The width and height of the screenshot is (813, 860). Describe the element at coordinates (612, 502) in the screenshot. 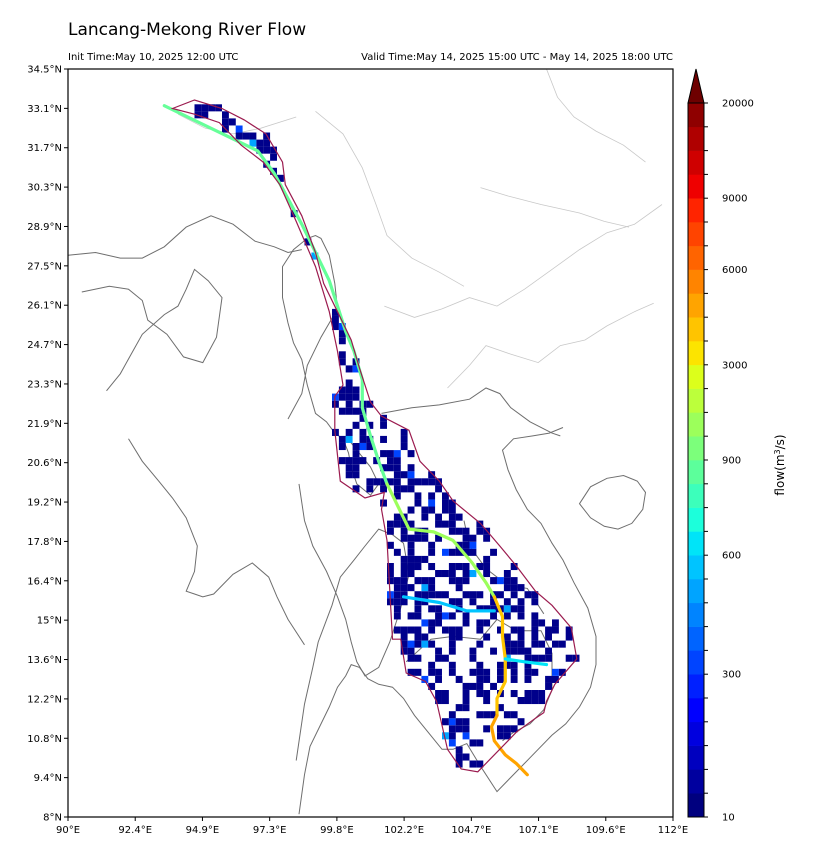

I see `hainan-island` at that location.